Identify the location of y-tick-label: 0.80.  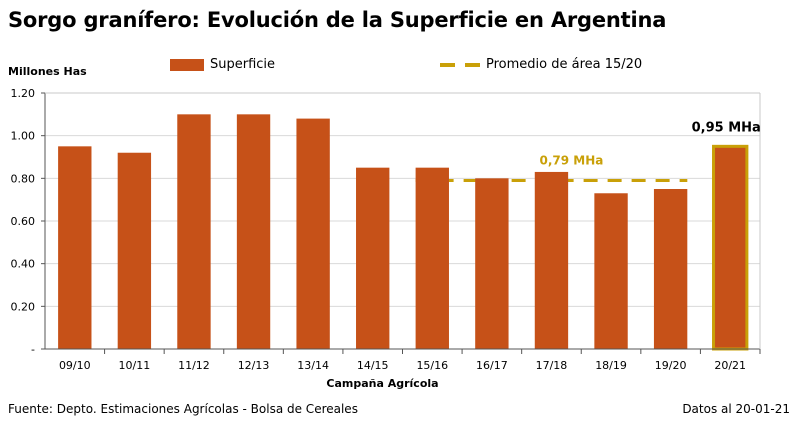
(23, 178).